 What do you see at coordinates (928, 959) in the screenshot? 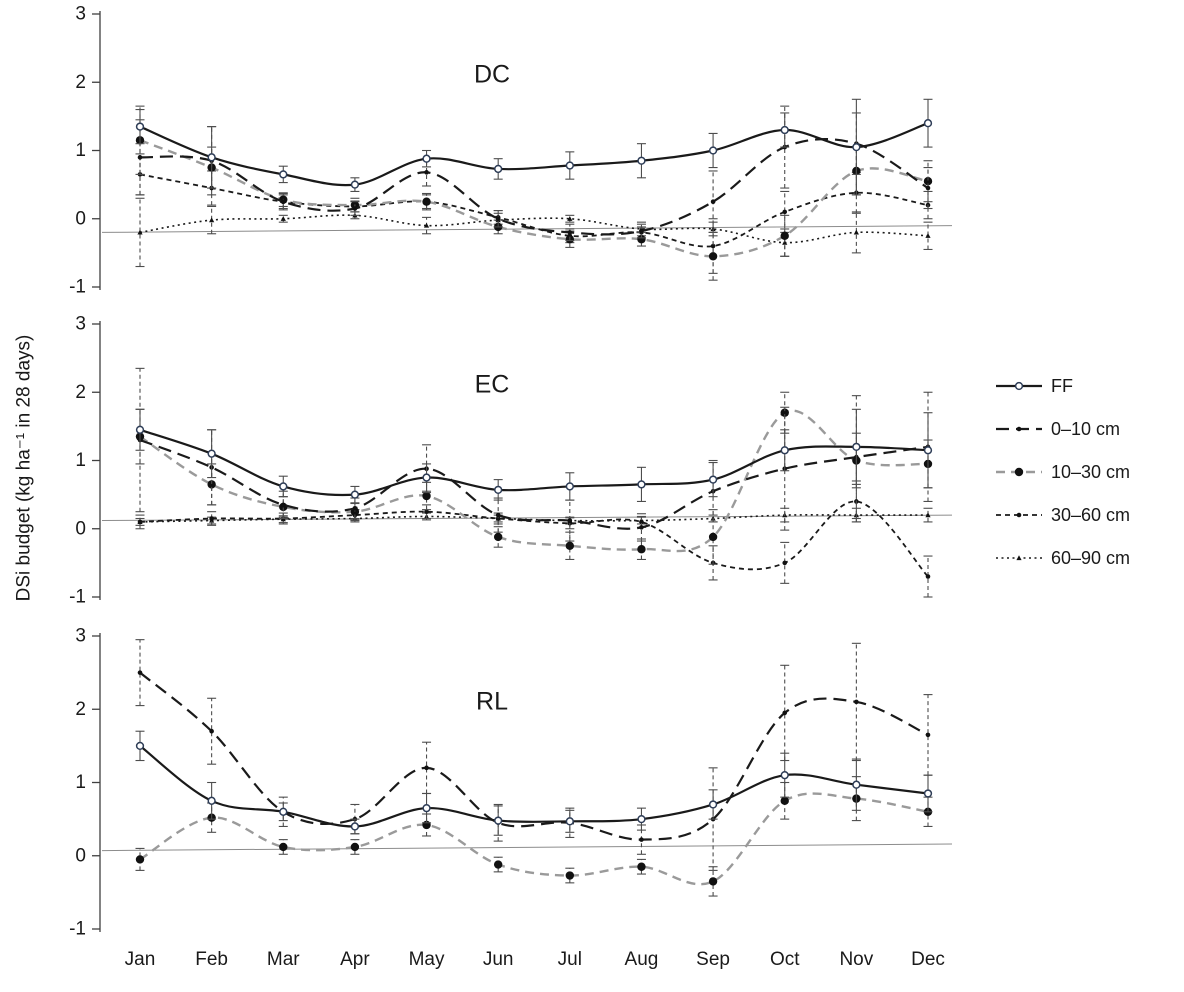
I see `x-axis-label: Dec` at bounding box center [928, 959].